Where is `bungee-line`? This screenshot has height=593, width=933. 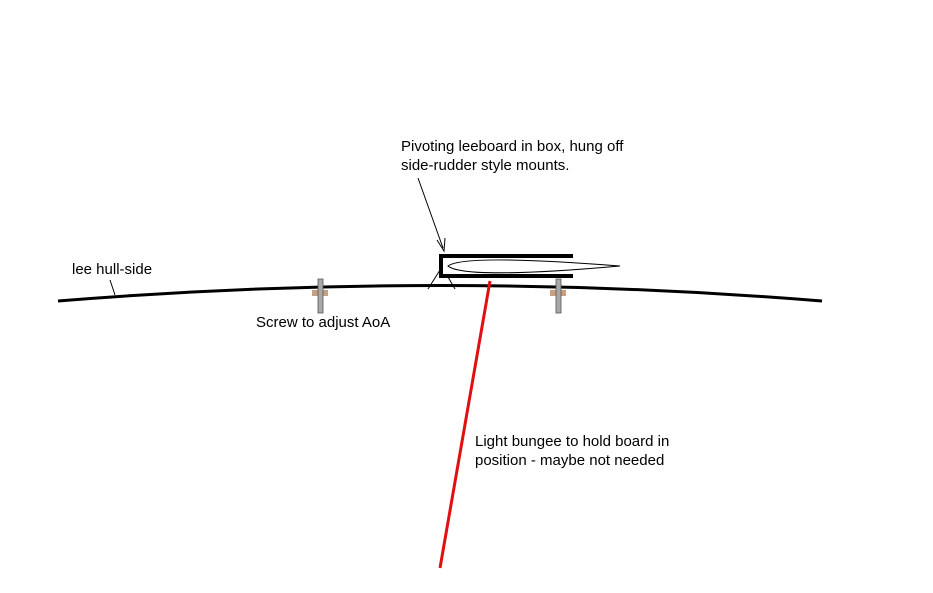
bungee-line is located at coordinates (465, 424).